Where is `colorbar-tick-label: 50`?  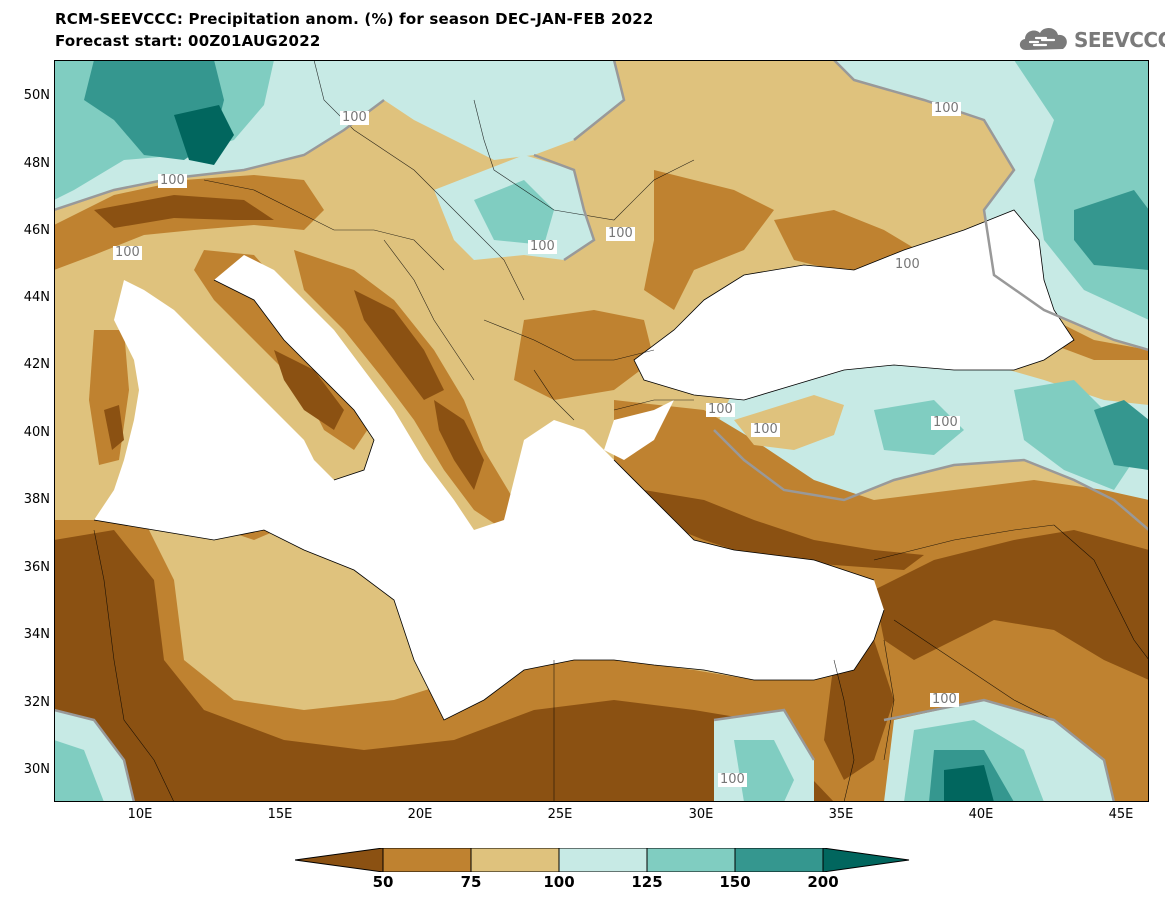 colorbar-tick-label: 50 is located at coordinates (383, 882).